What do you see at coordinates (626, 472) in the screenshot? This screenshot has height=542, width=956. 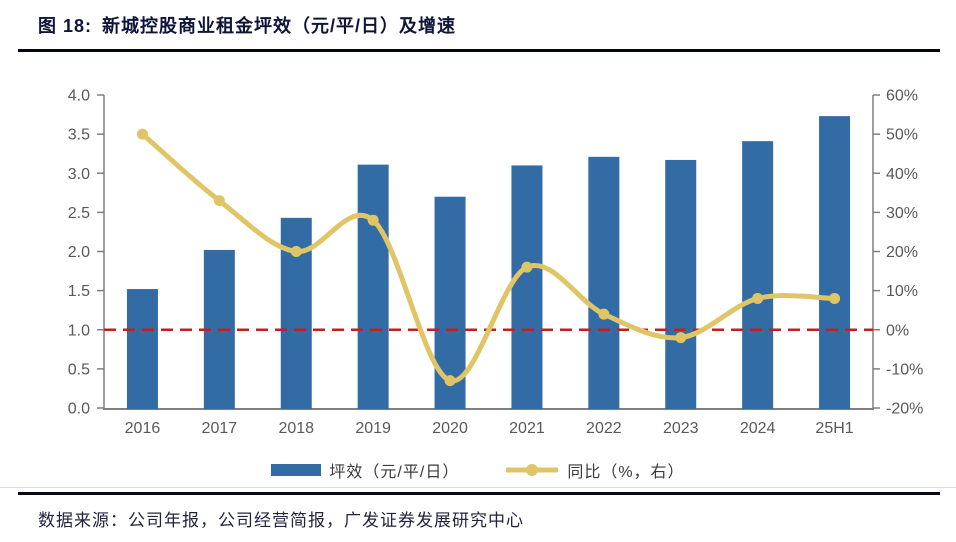 I see `line-series-label: 同比（%，右）` at bounding box center [626, 472].